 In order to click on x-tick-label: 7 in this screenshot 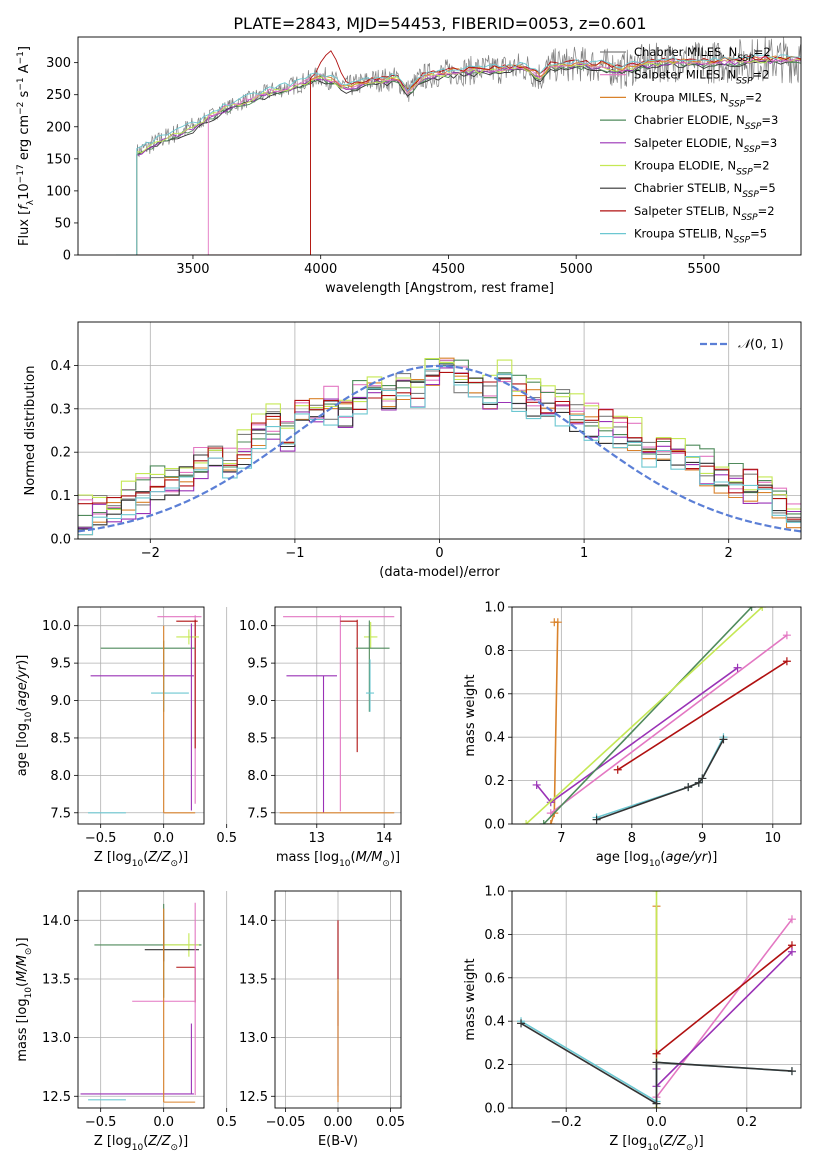, I will do `click(561, 838)`.